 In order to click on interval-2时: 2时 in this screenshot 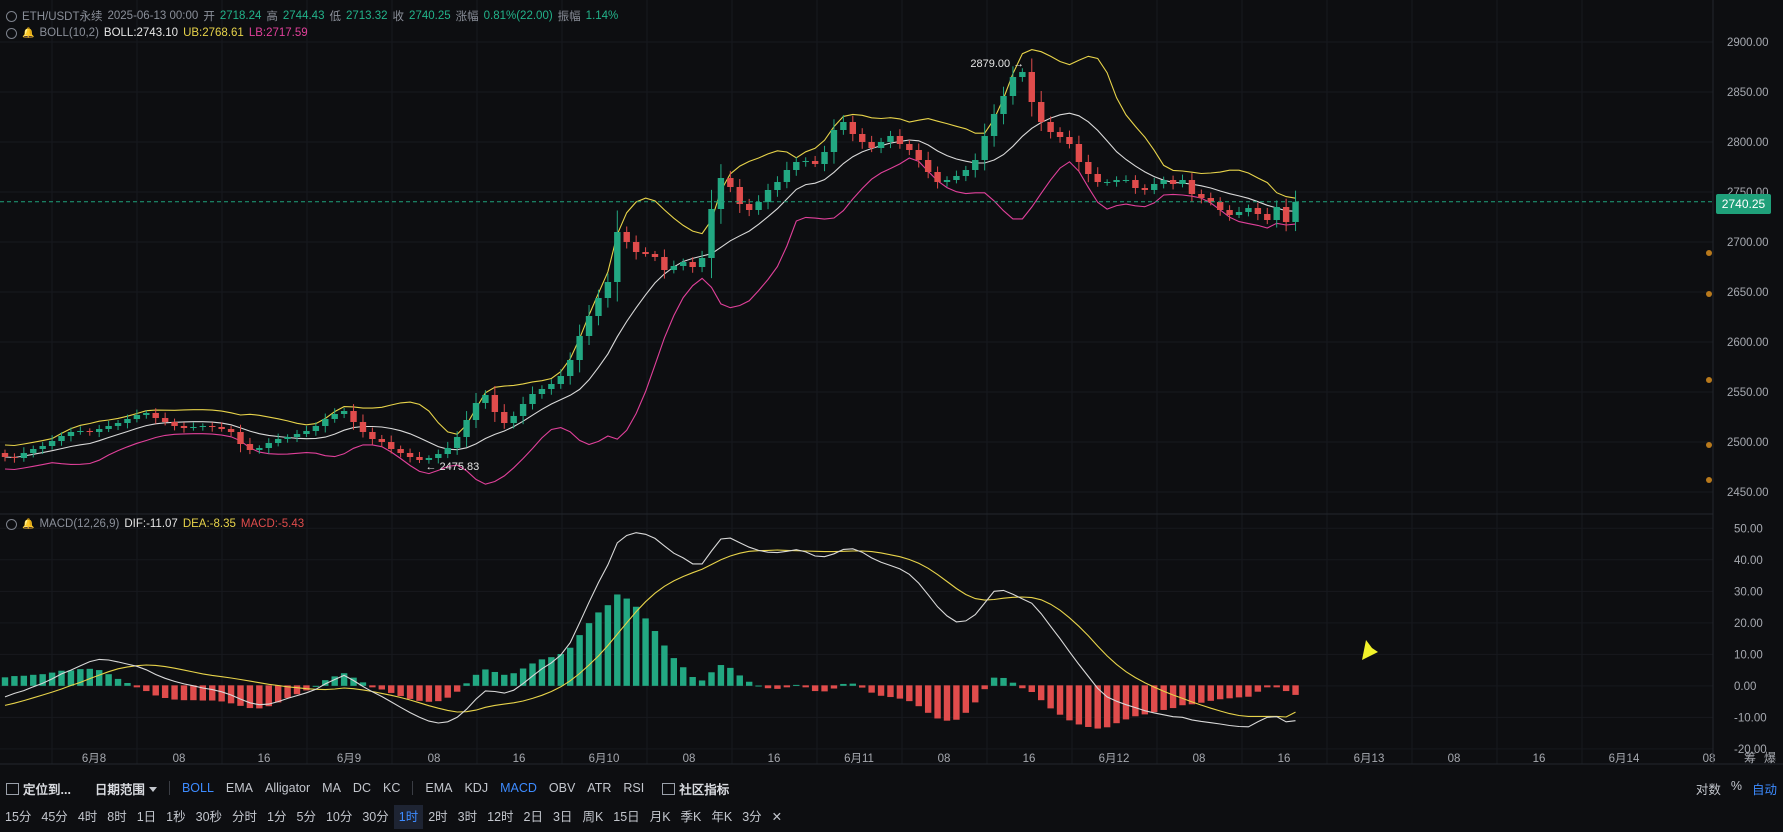, I will do `click(438, 817)`.